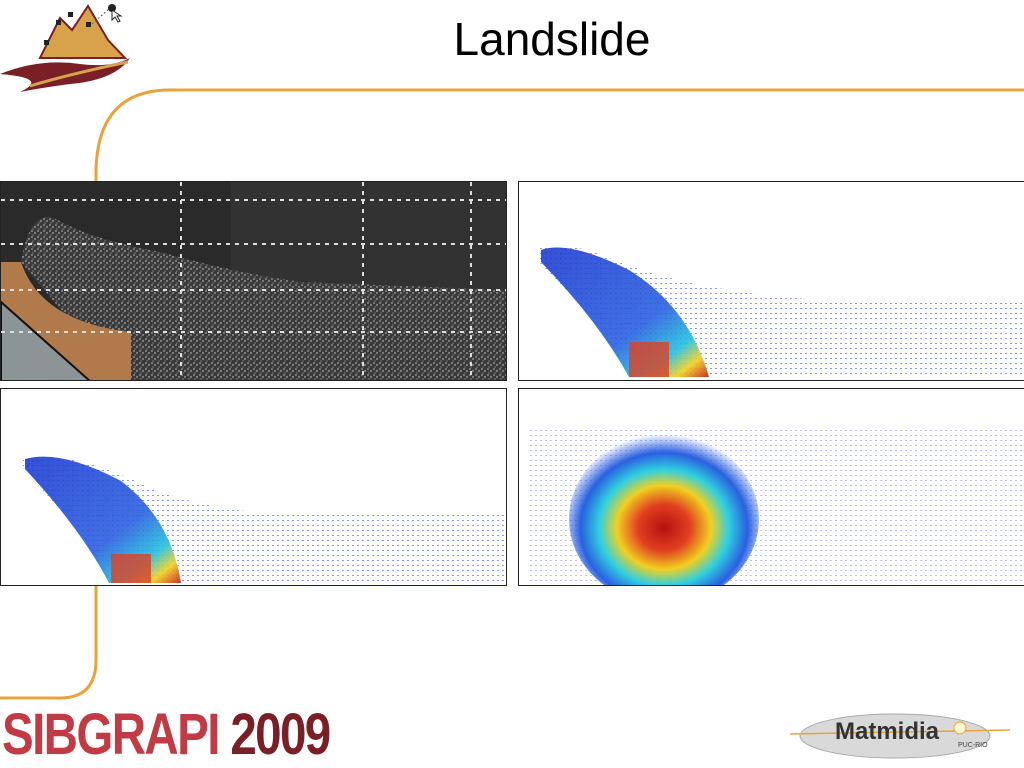  Describe the element at coordinates (887, 731) in the screenshot. I see `partner-logo-text: Matmidia` at that location.